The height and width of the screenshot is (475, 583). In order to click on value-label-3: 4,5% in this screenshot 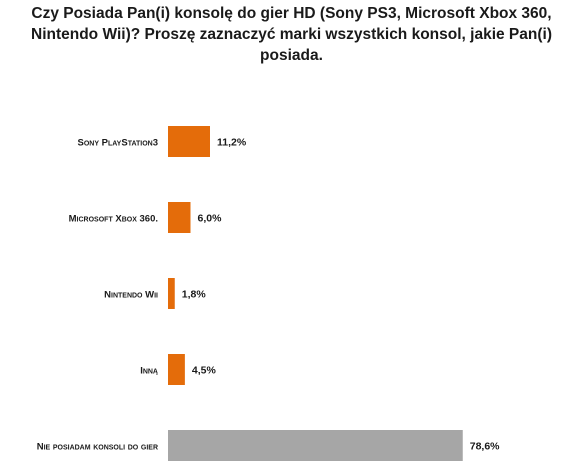, I will do `click(204, 371)`.